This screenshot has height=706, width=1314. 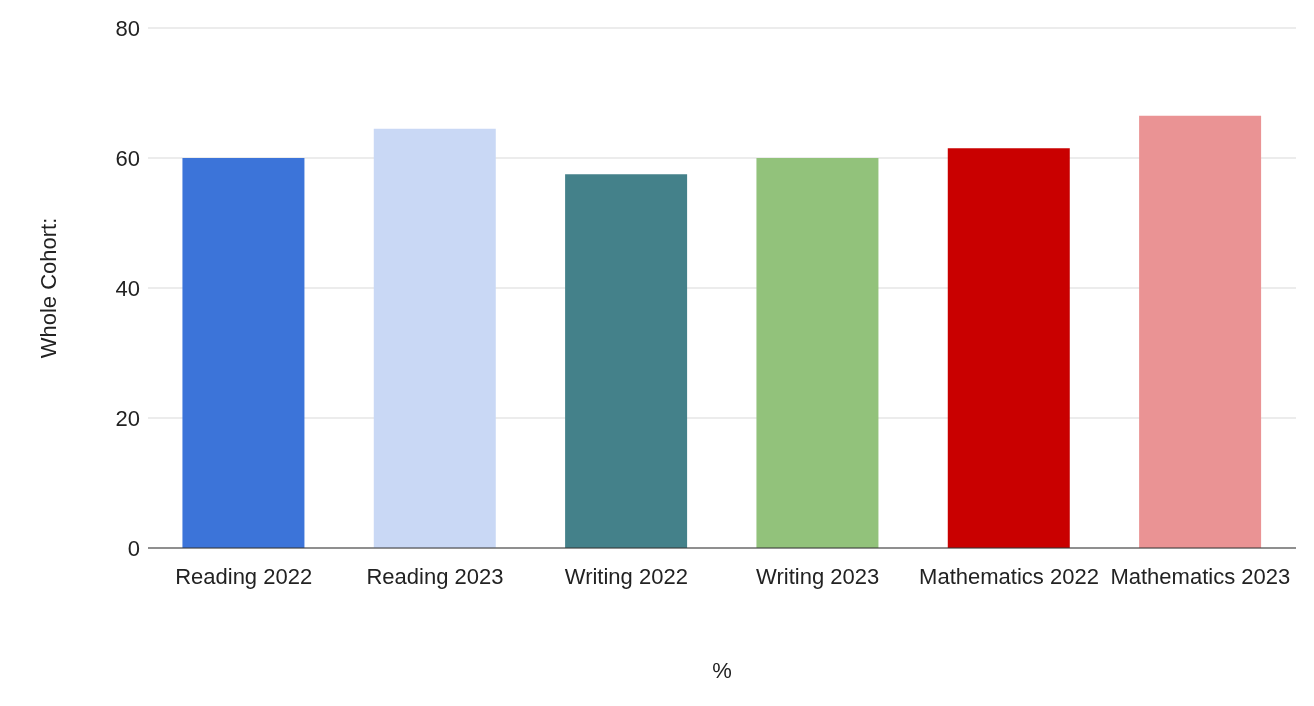 I want to click on x-tick-label: Reading 2022, so click(x=244, y=576).